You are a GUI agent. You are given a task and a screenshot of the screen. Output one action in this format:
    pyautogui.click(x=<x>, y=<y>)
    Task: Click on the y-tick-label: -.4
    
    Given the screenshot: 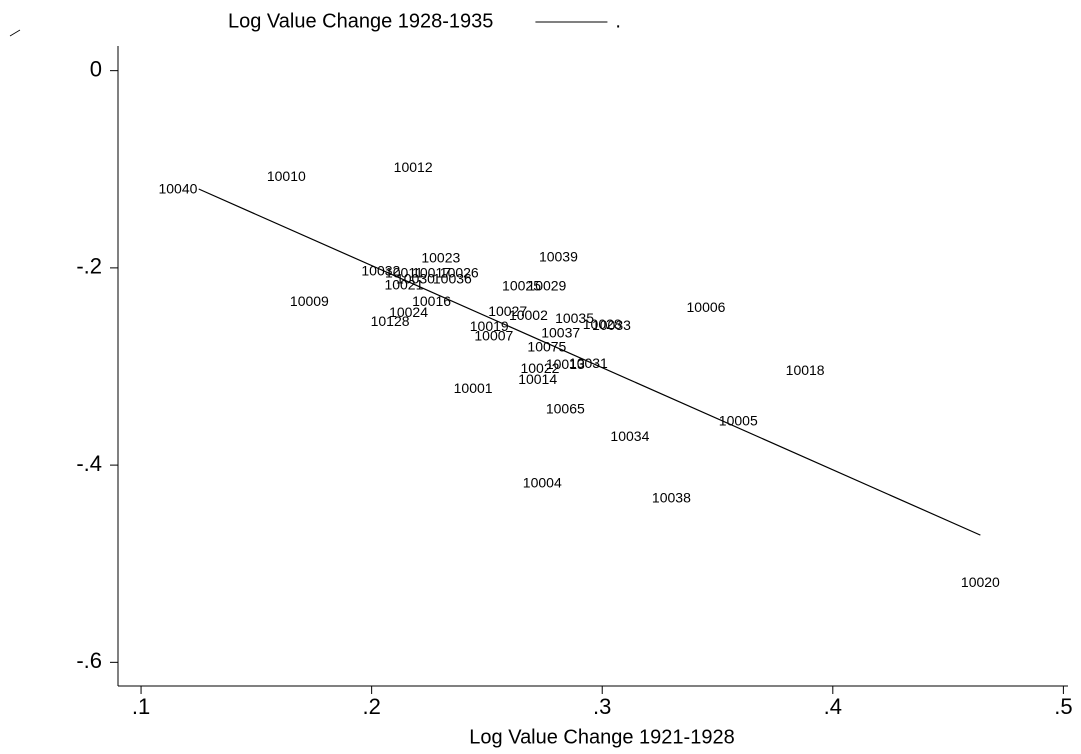 What is the action you would take?
    pyautogui.click(x=89, y=463)
    